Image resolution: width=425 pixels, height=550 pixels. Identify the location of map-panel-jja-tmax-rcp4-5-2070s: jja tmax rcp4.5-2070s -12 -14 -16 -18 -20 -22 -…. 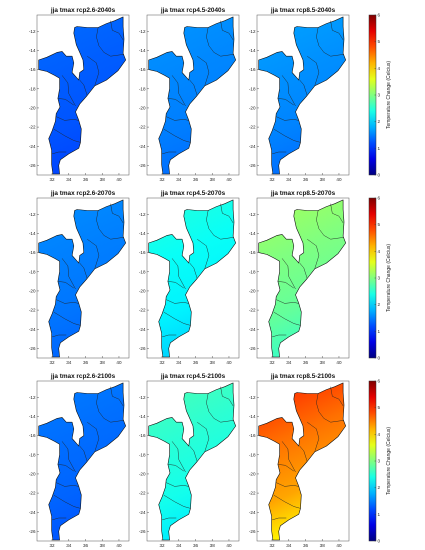
(189, 277).